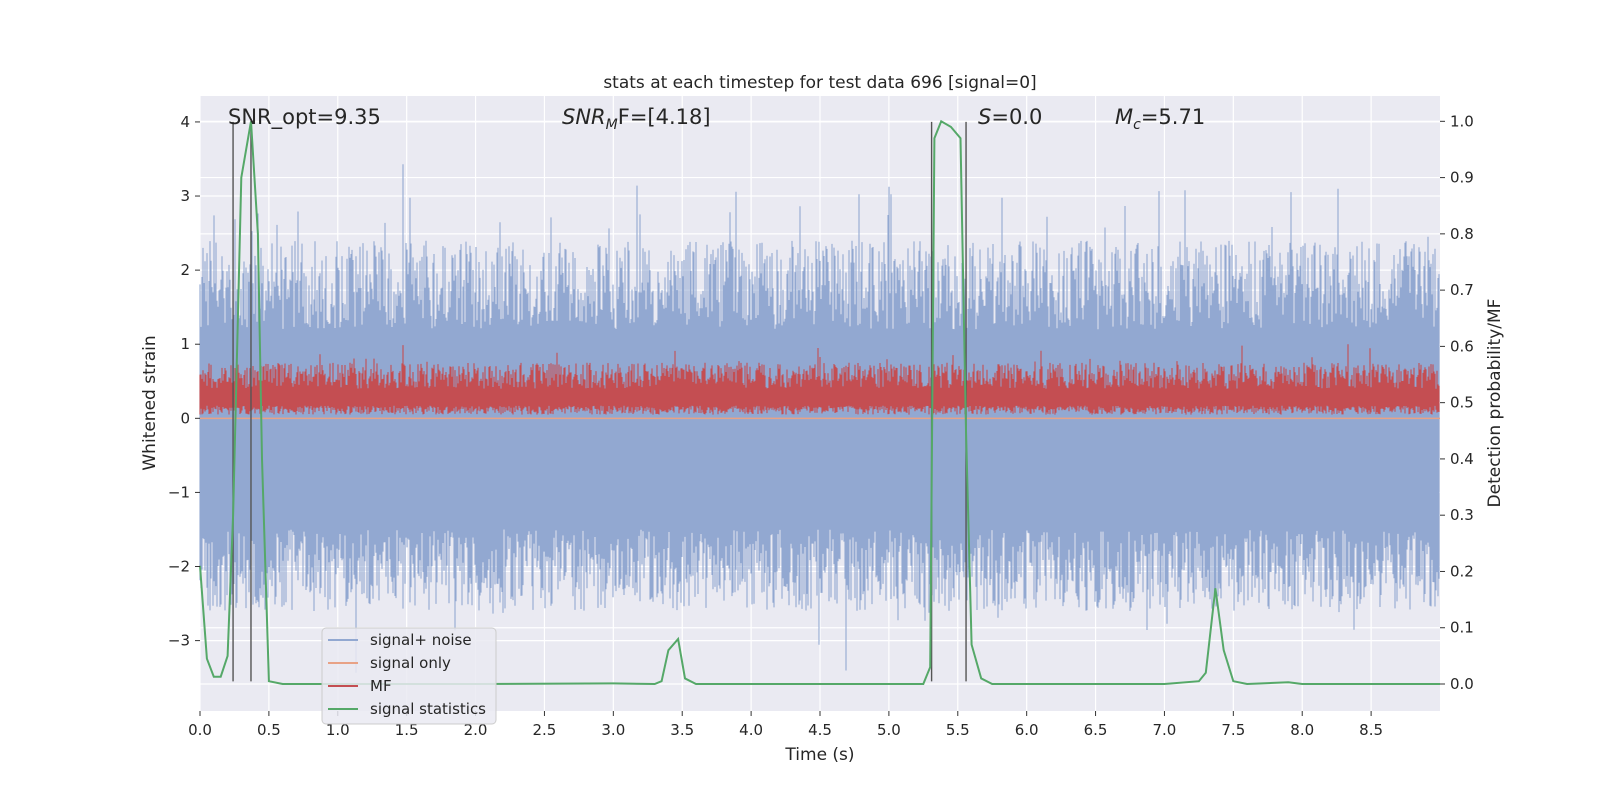  What do you see at coordinates (636, 119) in the screenshot?
I see `snr-mf-annotation: SNRMF=[4.18]` at bounding box center [636, 119].